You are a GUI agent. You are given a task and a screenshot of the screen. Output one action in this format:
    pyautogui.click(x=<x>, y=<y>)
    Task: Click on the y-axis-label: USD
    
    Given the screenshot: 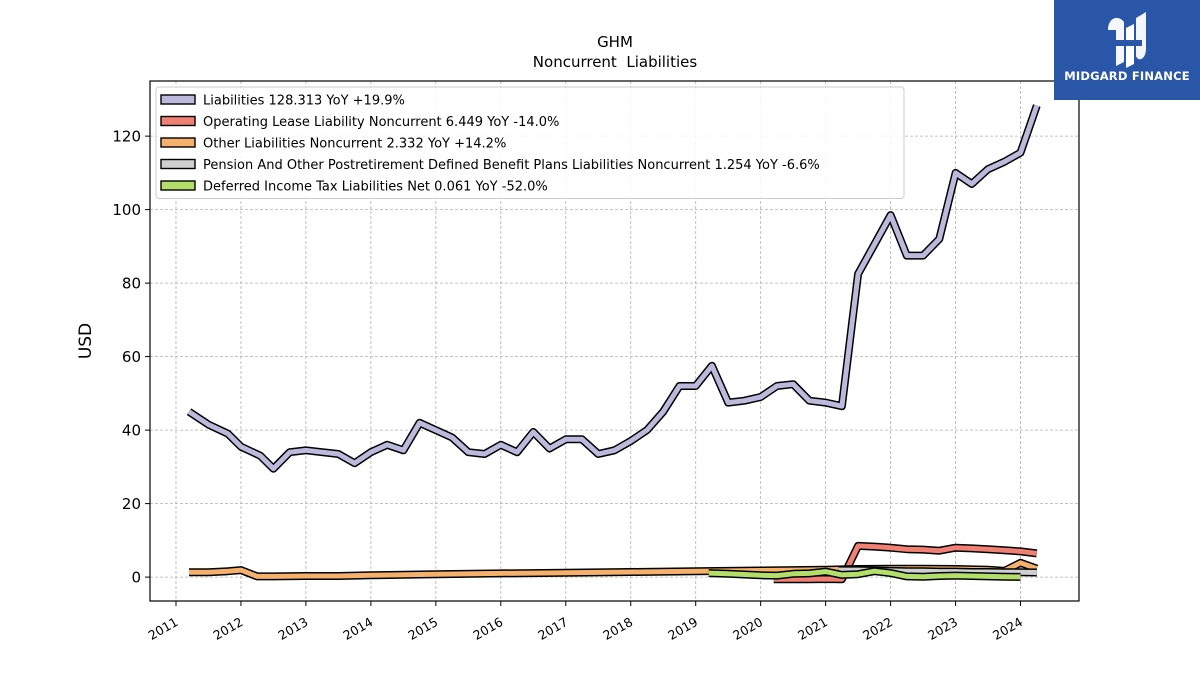 What is the action you would take?
    pyautogui.click(x=86, y=341)
    